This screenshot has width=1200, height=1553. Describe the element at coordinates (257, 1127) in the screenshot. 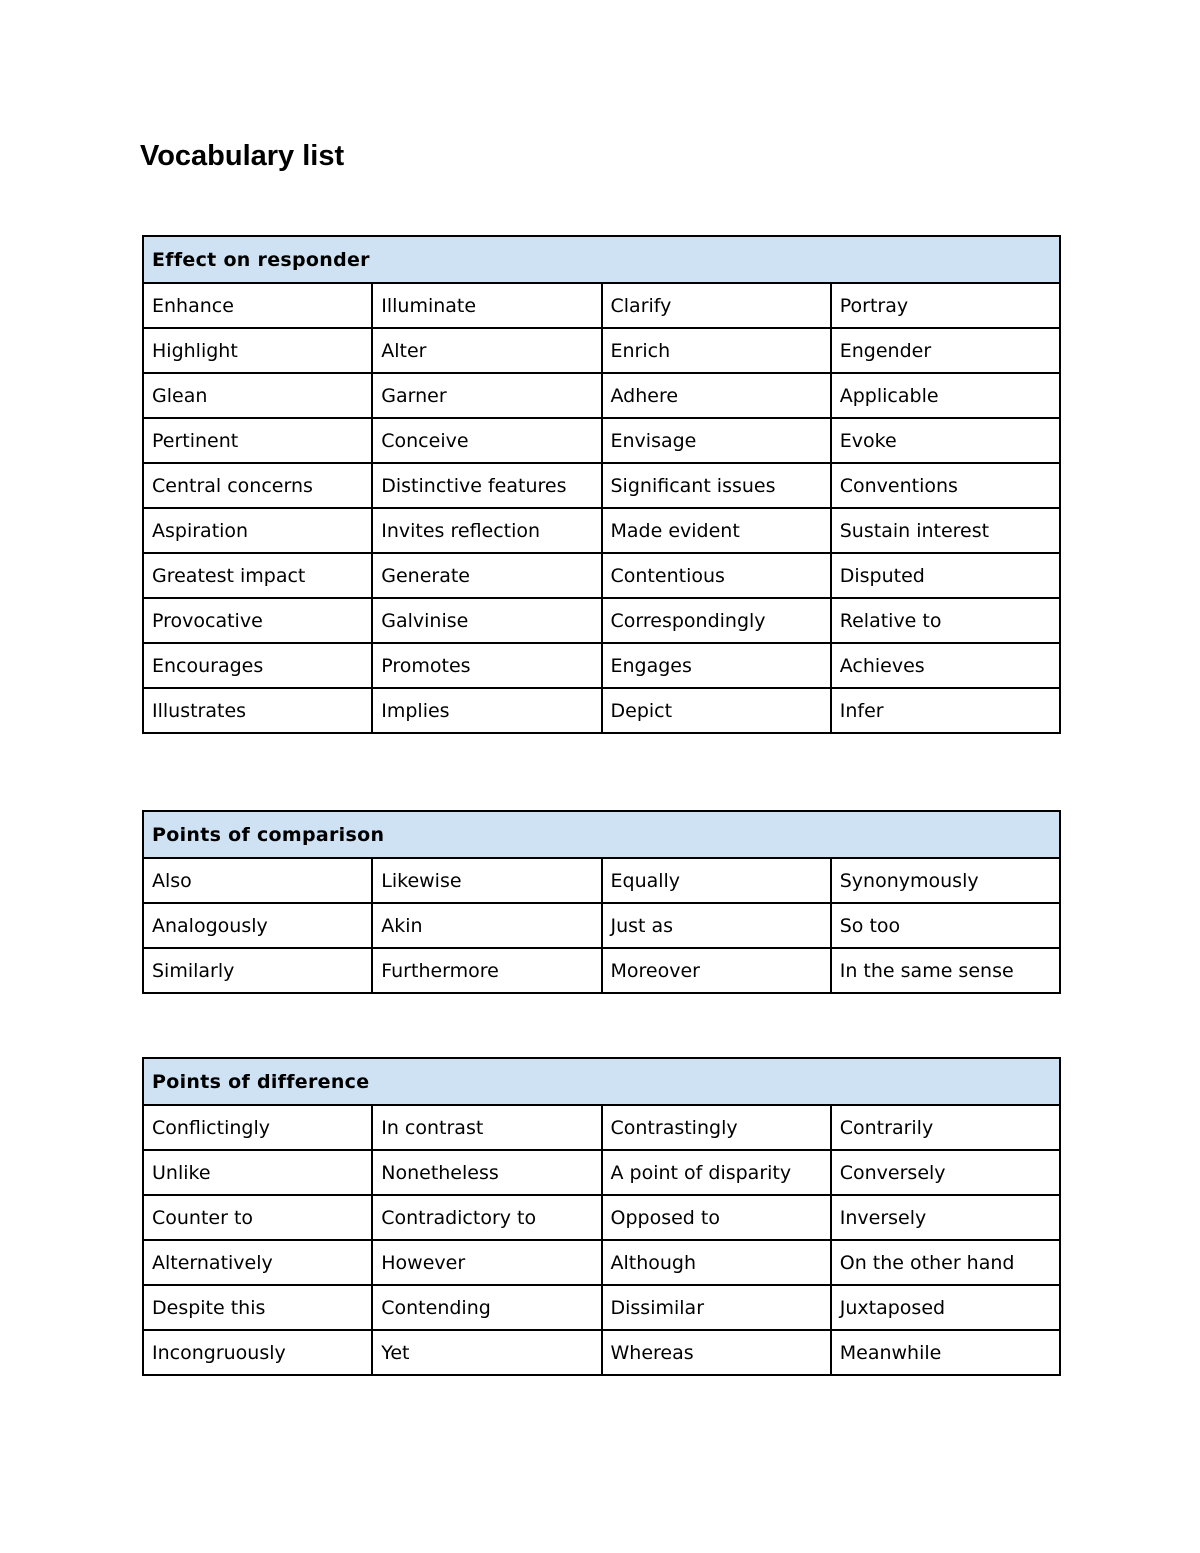

I see `vocab-cell: Conflictingly` at that location.